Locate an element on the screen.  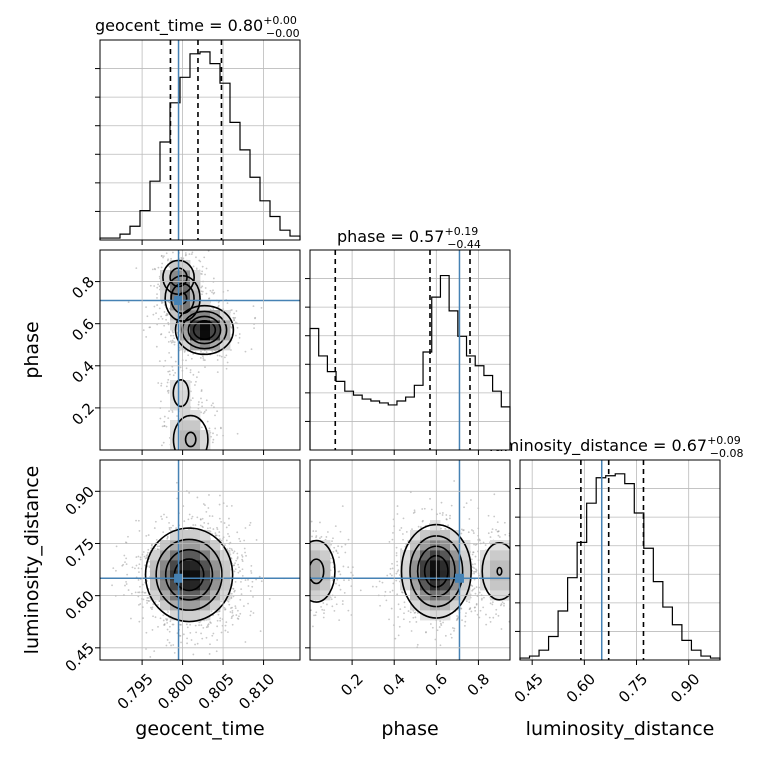
title-phase: phase = 0.57+0.19 −0.44 is located at coordinates (409, 238).